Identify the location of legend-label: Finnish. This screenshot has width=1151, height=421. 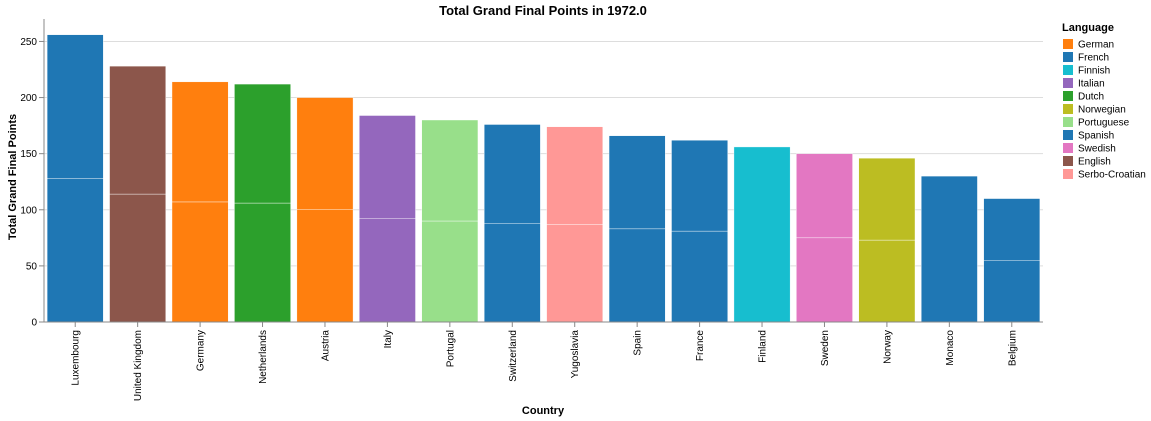
(1094, 71).